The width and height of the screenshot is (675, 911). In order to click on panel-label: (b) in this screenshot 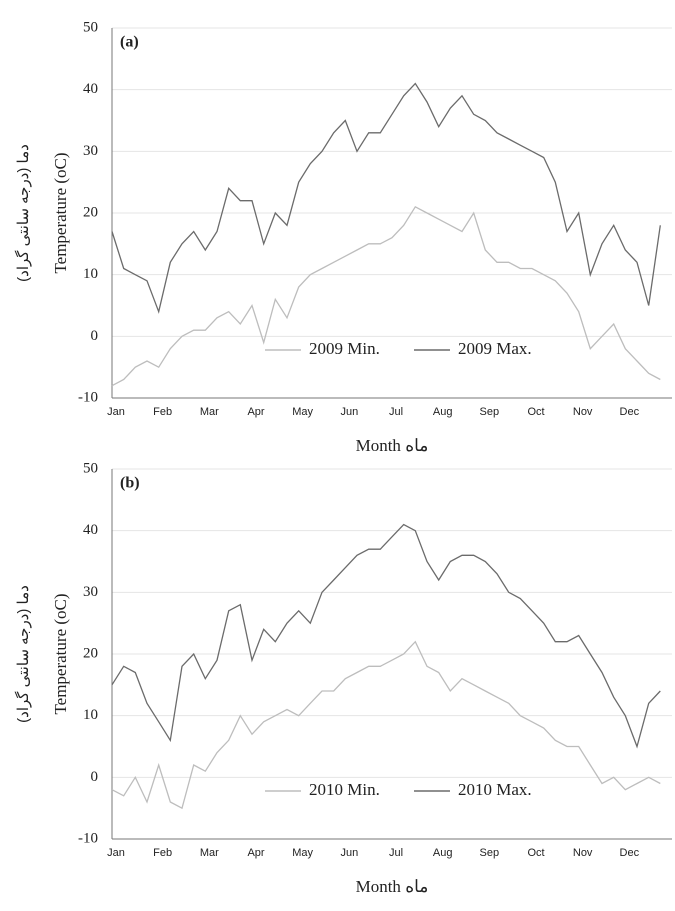, I will do `click(130, 483)`.